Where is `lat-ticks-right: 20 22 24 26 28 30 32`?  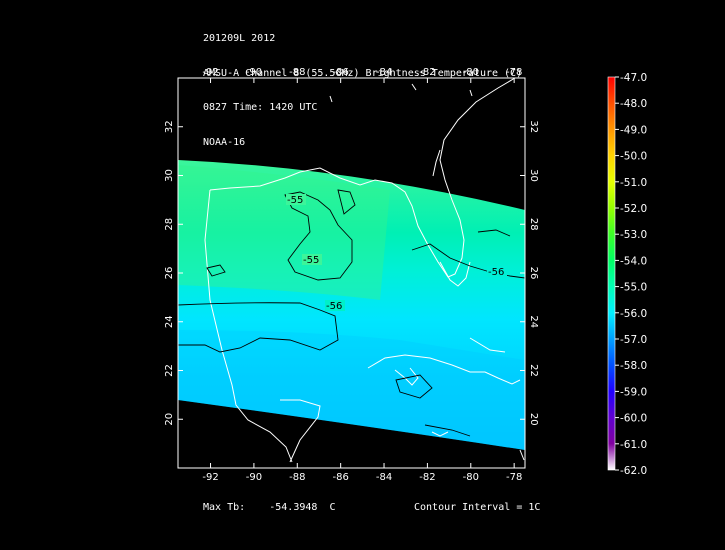
lat-ticks-right: 20 22 24 26 28 30 32 is located at coordinates (529, 273).